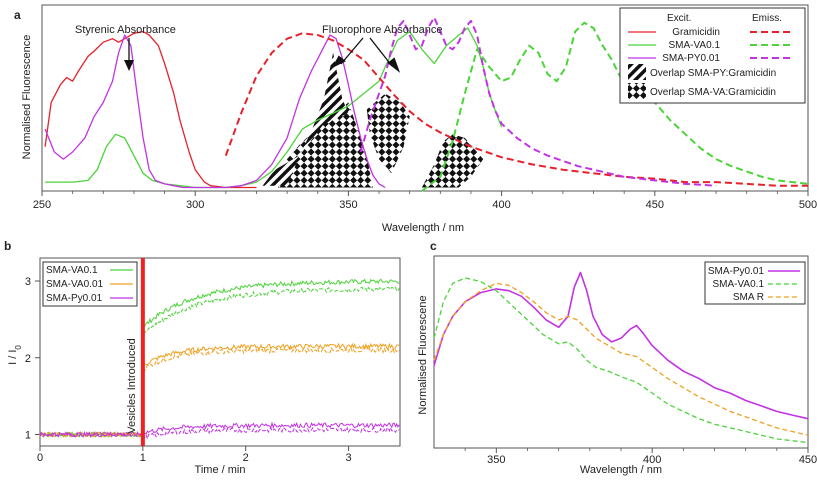 This screenshot has width=817, height=492. Describe the element at coordinates (150, 109) in the screenshot. I see `a-excitation-gramicidin-line` at that location.